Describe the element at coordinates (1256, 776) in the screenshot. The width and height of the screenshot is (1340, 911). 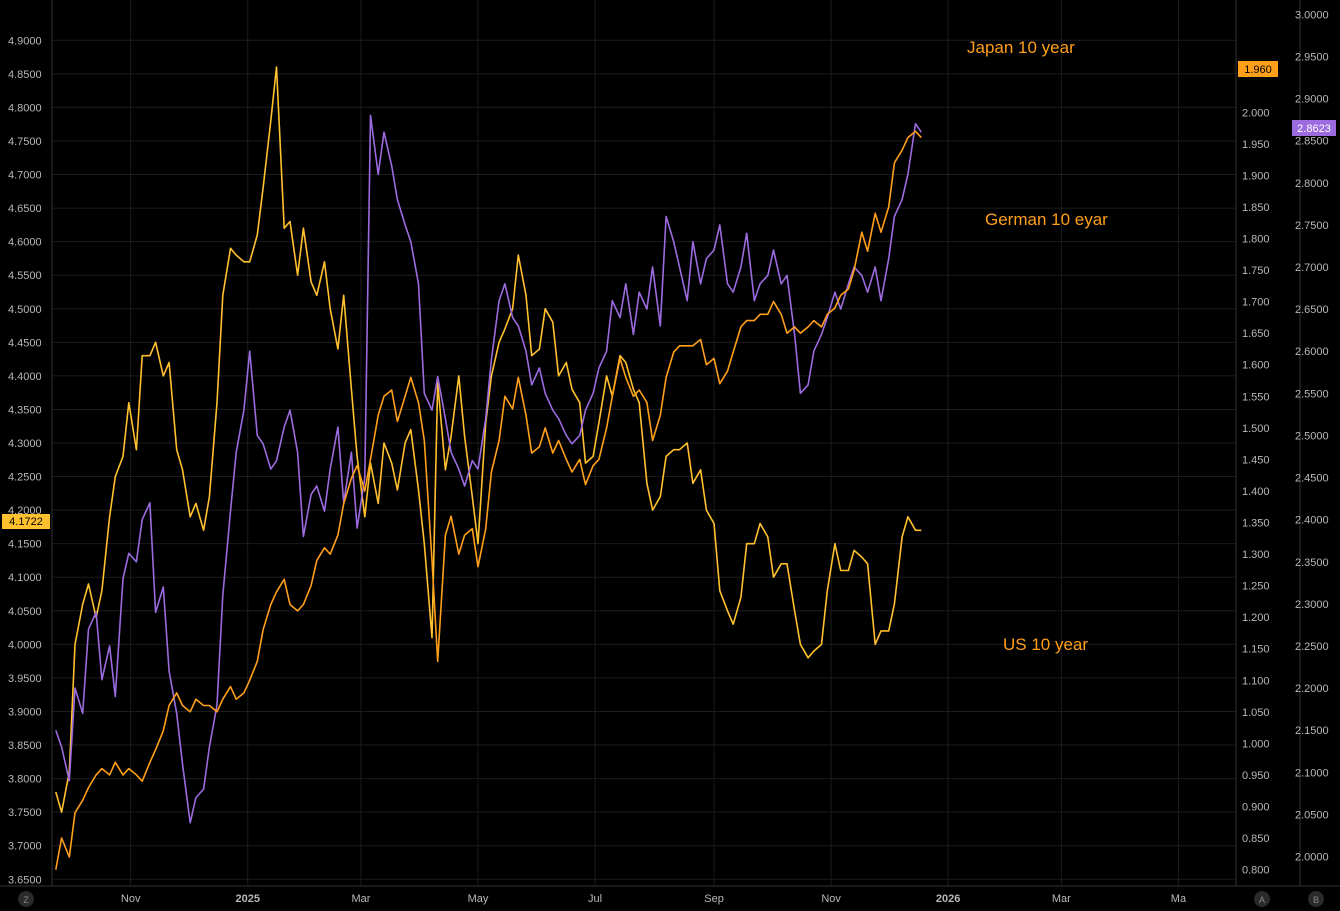
I see `mid-axis-tick-label: 0.950` at that location.